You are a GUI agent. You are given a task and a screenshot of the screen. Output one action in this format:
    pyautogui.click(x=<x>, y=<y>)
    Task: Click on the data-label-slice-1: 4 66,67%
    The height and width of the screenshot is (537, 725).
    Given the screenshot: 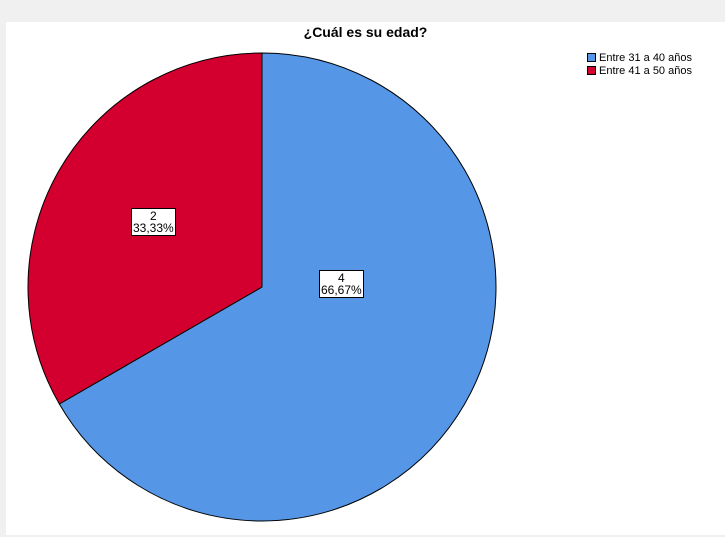 What is the action you would take?
    pyautogui.click(x=341, y=284)
    